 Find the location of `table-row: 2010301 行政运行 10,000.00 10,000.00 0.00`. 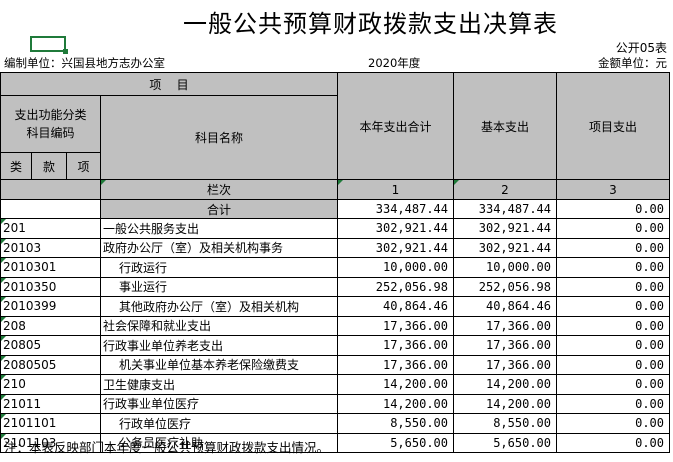

table-row: 2010301 行政运行 10,000.00 10,000.00 0.00 is located at coordinates (335, 267).